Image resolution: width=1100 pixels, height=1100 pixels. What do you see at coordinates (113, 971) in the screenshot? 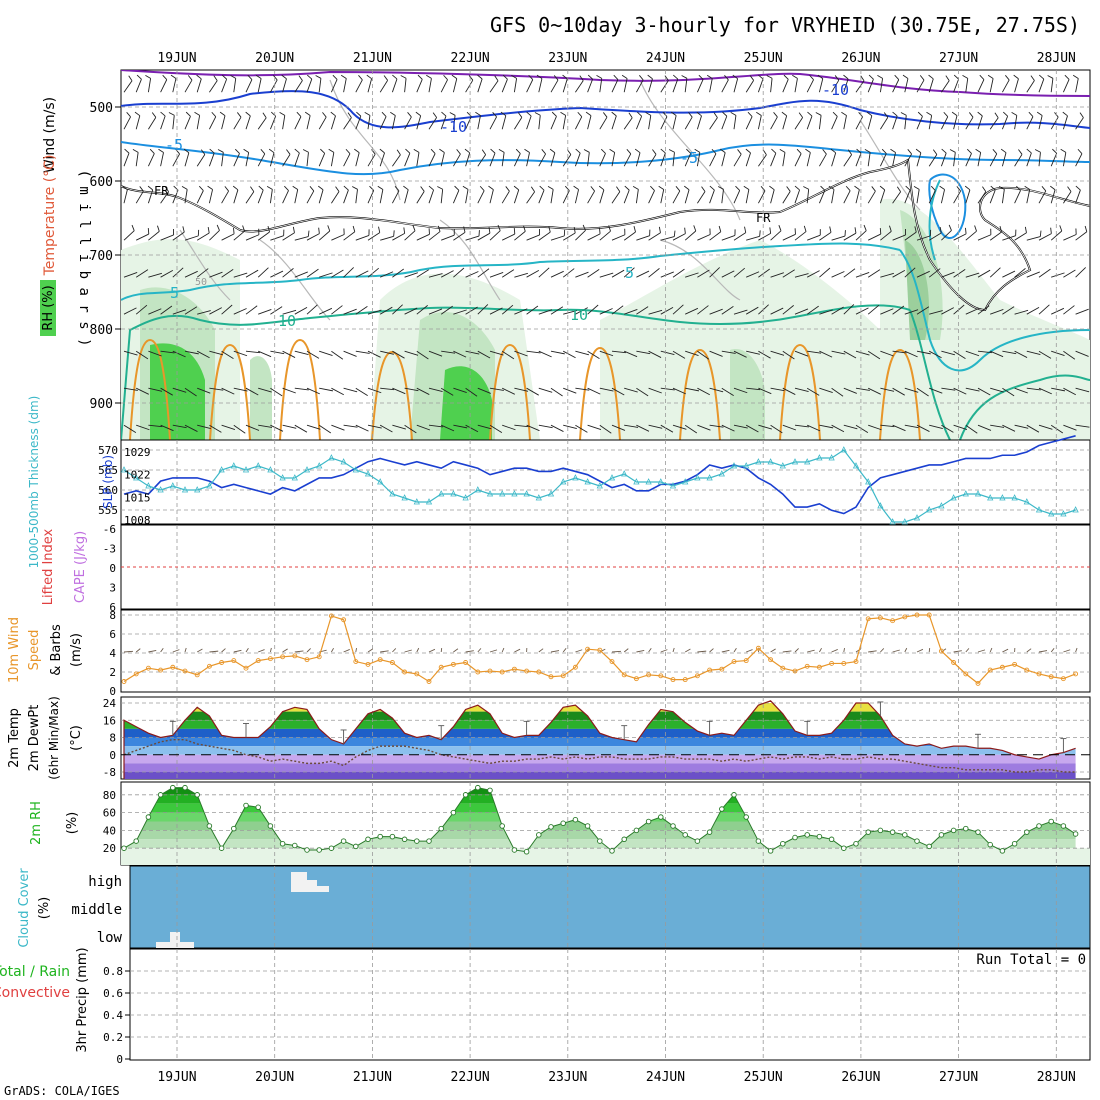
I see `precip-tick: 0.8` at bounding box center [113, 971].